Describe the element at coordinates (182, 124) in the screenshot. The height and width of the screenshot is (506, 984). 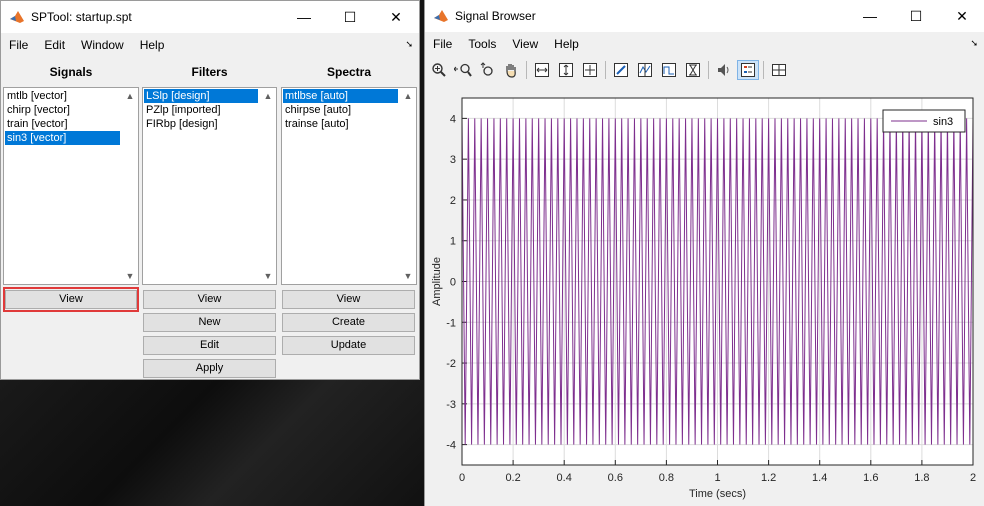
I see `filter-item: FIRbp [design]` at that location.